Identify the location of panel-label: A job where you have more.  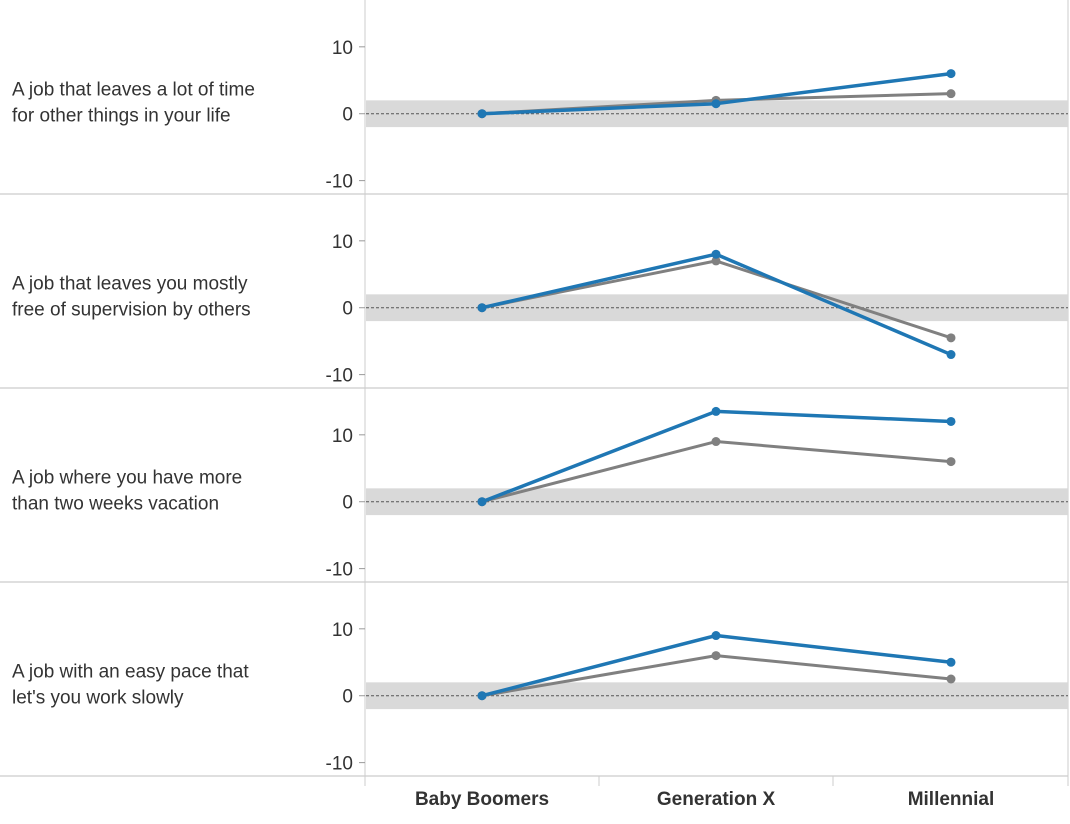
(127, 478).